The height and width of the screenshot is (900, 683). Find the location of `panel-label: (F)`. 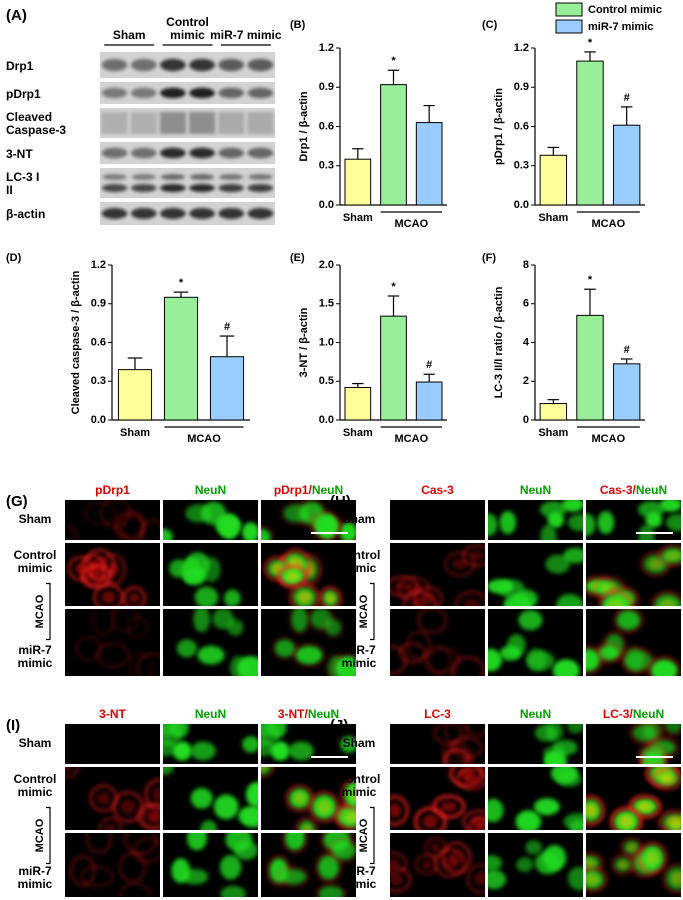

panel-label: (F) is located at coordinates (489, 258).